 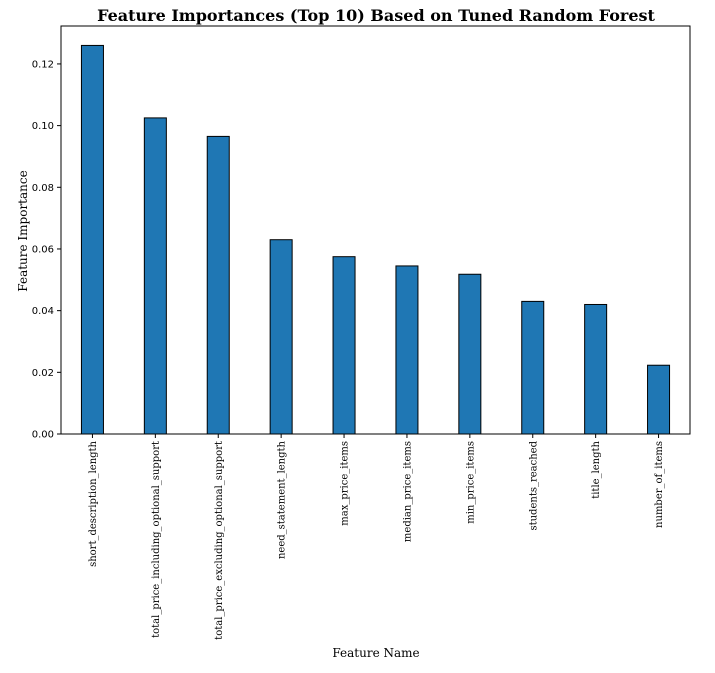 I want to click on y-tick-label: 0.06, so click(x=43, y=249).